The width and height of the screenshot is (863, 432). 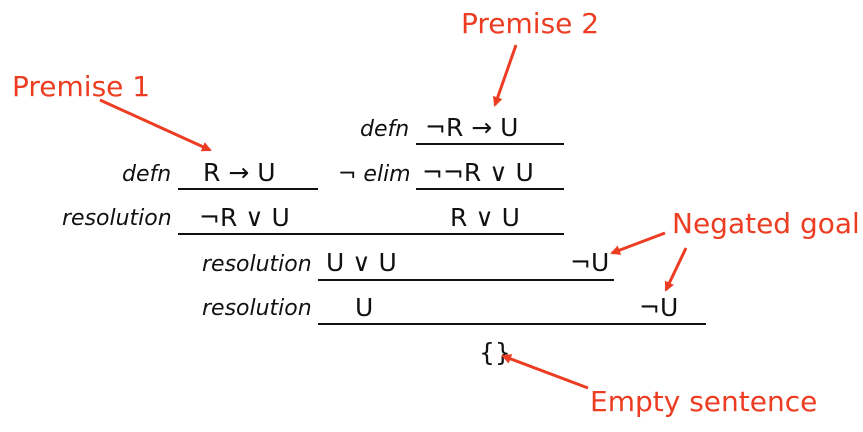 I want to click on annotation-premise-2: Premise 2, so click(x=530, y=23).